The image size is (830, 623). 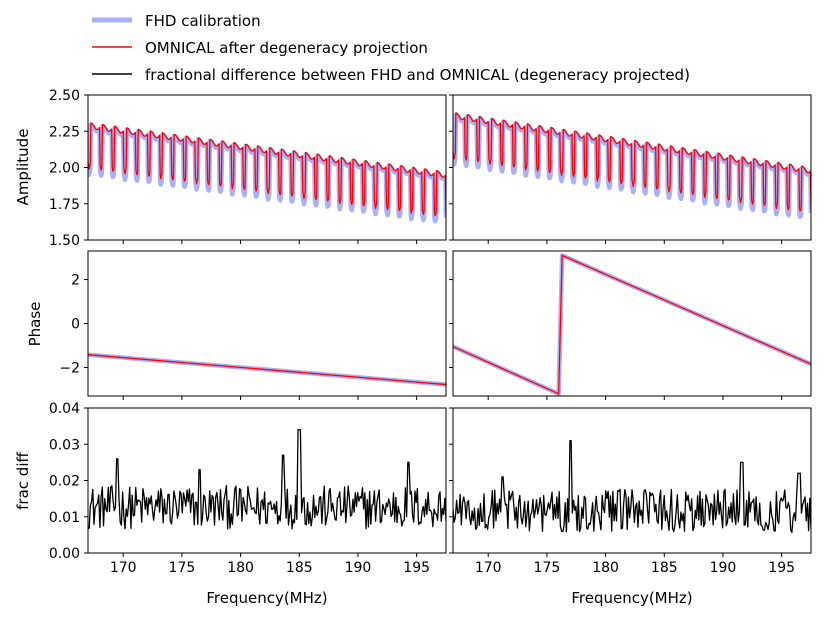 I want to click on panel-left-row-2: 170 175 180 185 190 195 0.00 0.01 0.02 0.03 0.04, so click(x=248, y=488).